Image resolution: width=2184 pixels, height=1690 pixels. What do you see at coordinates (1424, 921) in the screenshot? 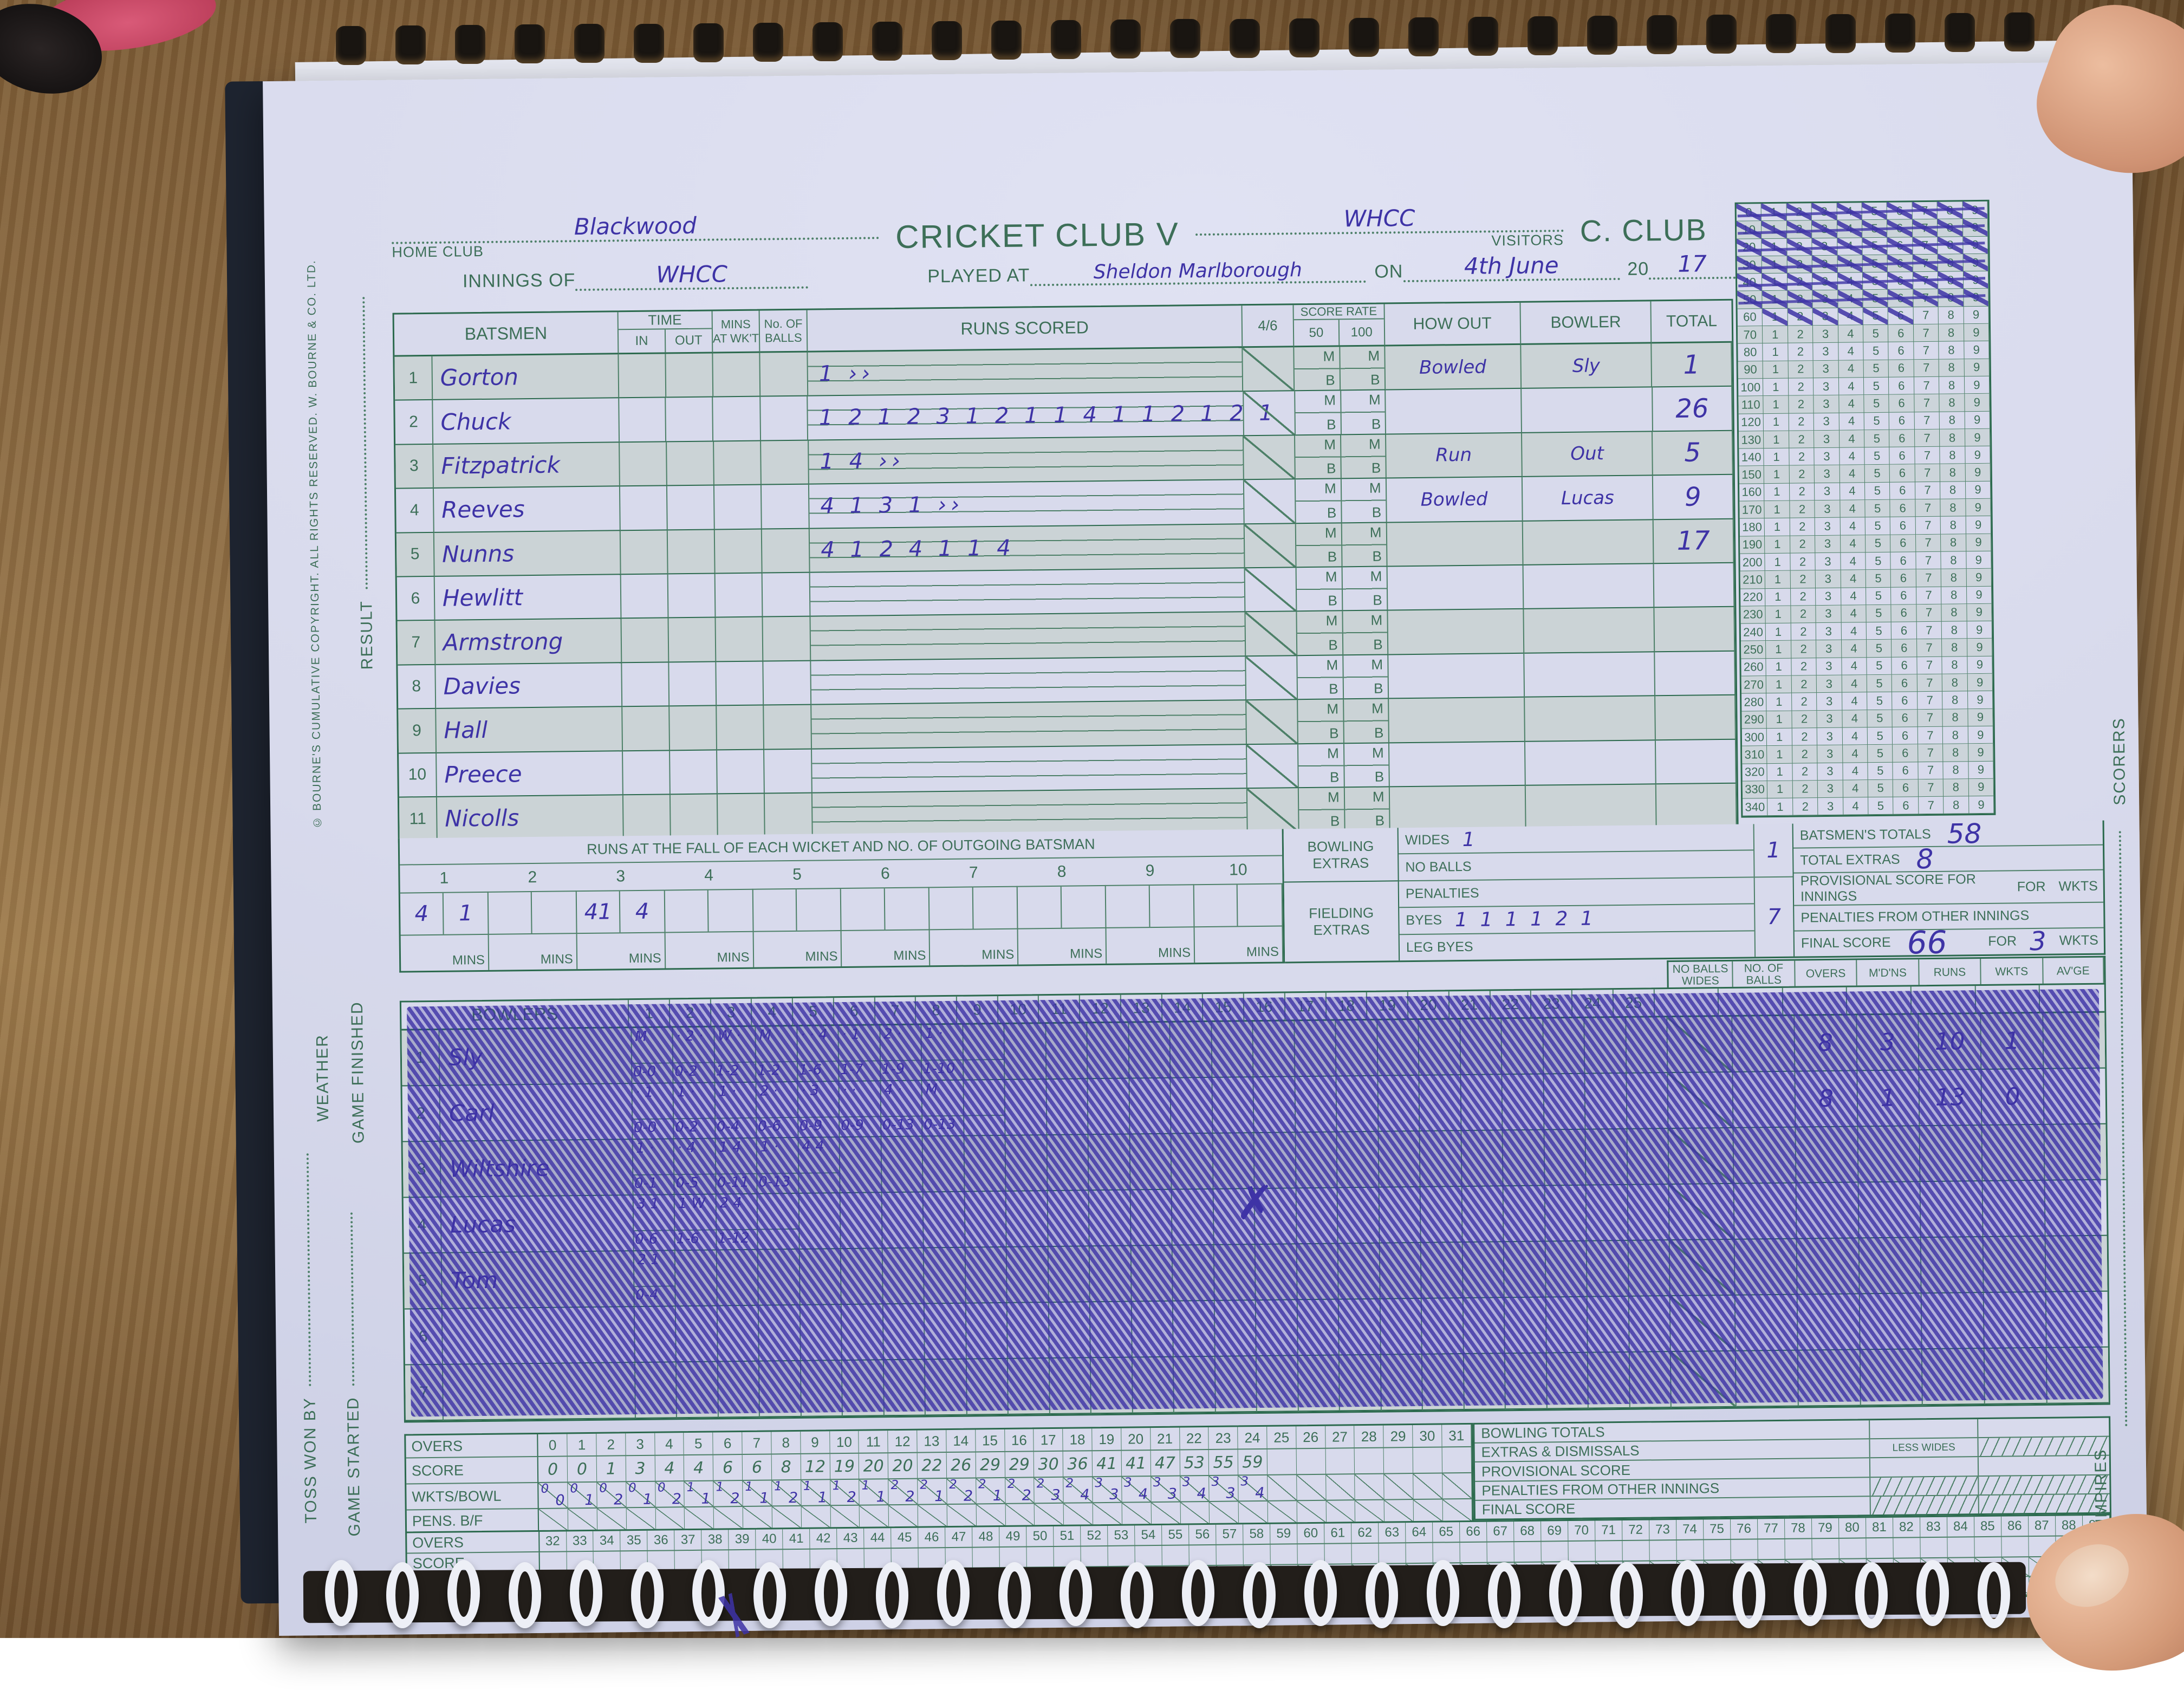
I see `byes-label: BYES` at bounding box center [1424, 921].